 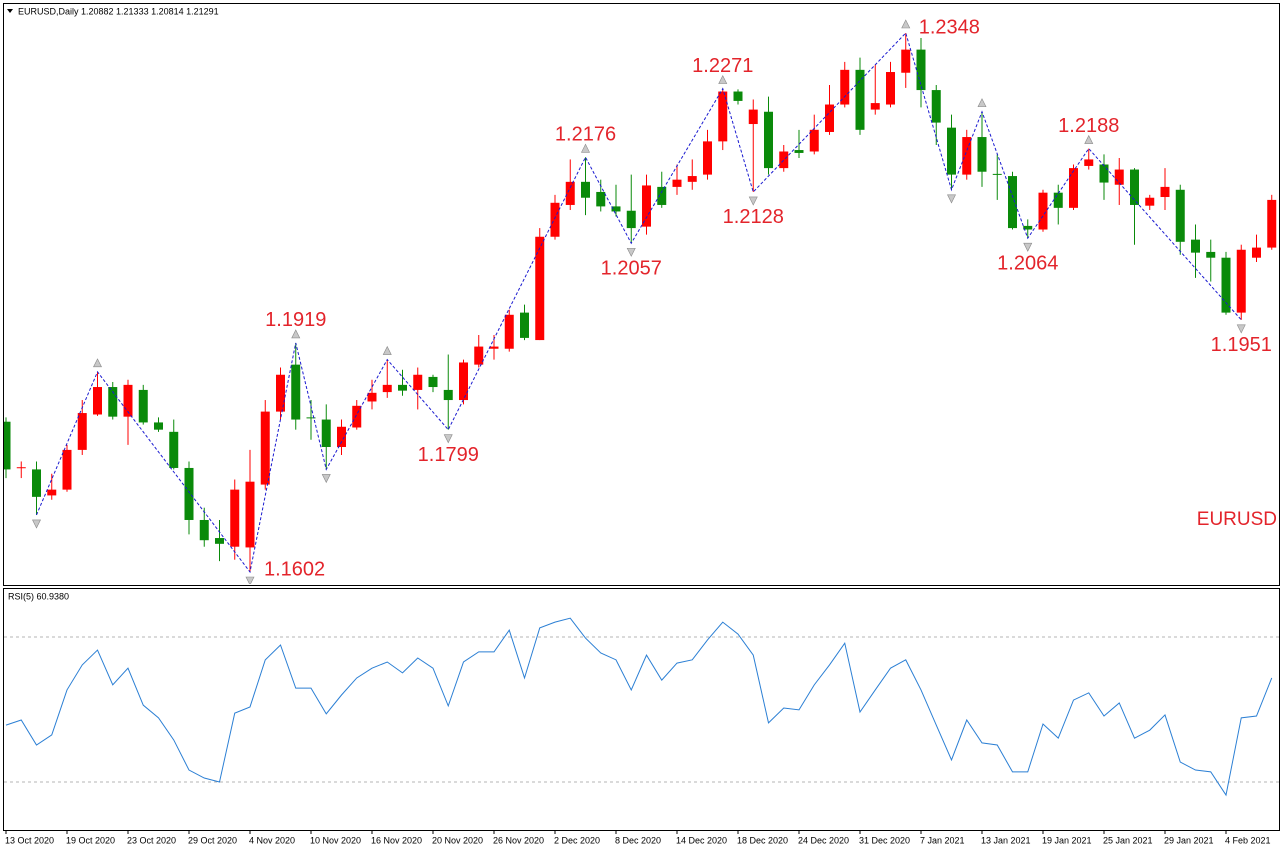 What do you see at coordinates (701, 840) in the screenshot?
I see `x-tick-label: 14 Dec 2020` at bounding box center [701, 840].